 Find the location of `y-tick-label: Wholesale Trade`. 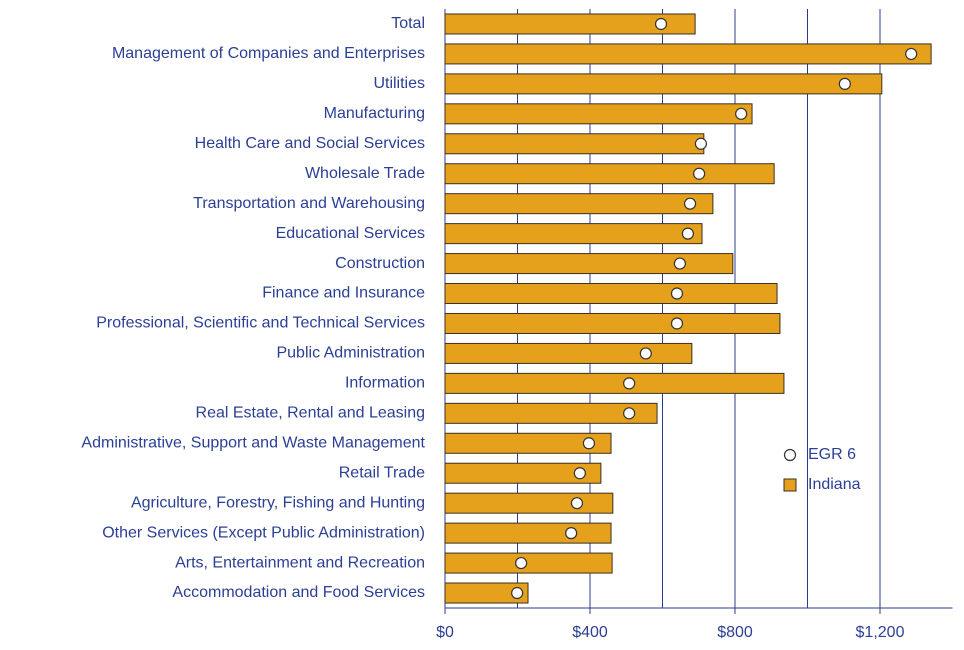

y-tick-label: Wholesale Trade is located at coordinates (365, 173).